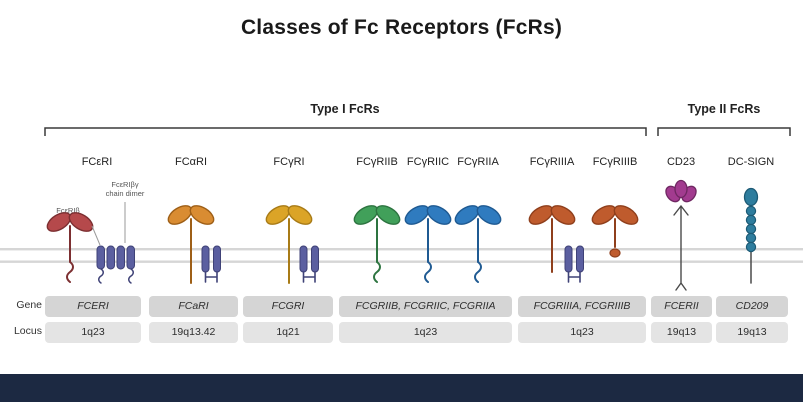 Image resolution: width=803 pixels, height=402 pixels. Describe the element at coordinates (752, 306) in the screenshot. I see `gene-cell: CD209` at that location.